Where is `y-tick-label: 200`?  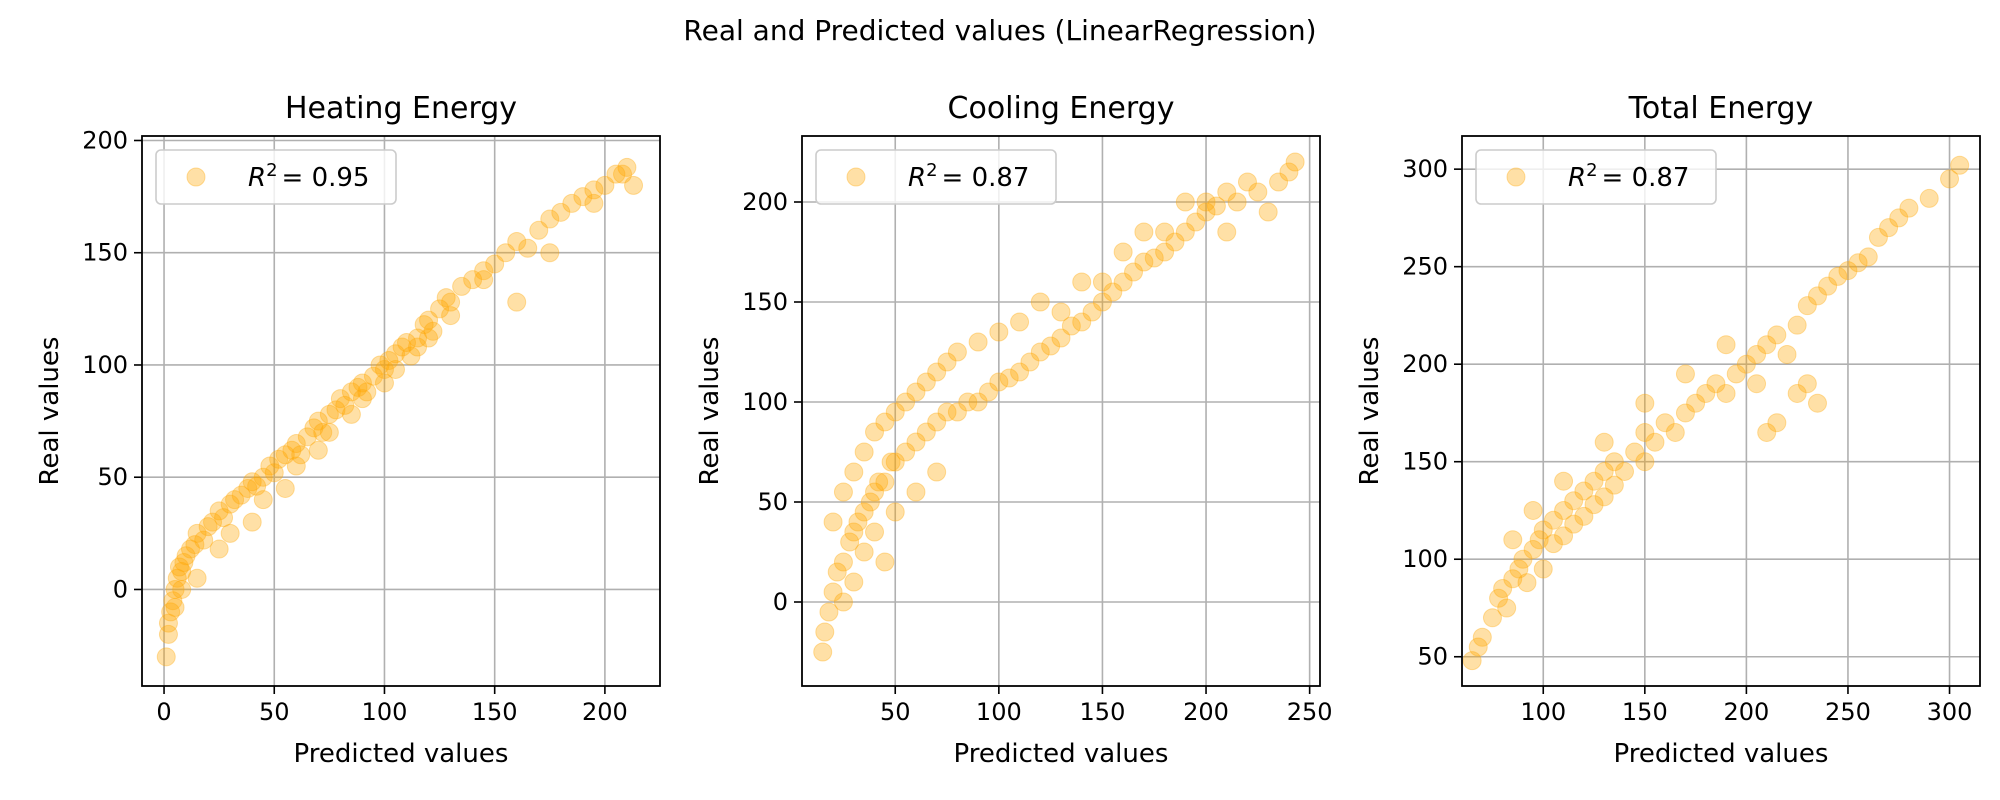
y-tick-label: 200 is located at coordinates (1425, 364).